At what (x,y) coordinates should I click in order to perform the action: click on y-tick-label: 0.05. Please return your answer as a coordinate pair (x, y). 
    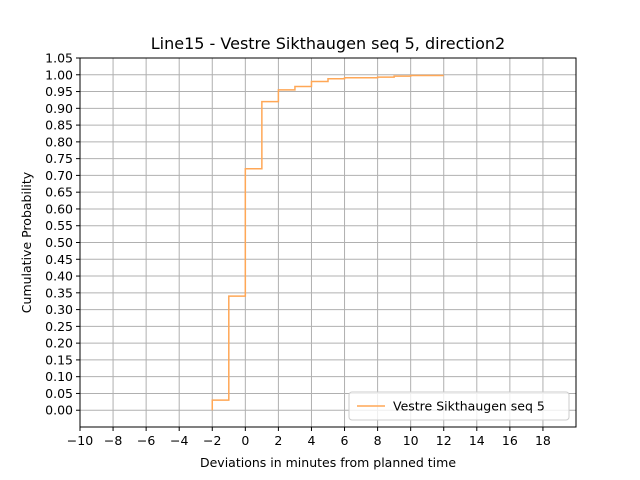
    Looking at the image, I should click on (59, 393).